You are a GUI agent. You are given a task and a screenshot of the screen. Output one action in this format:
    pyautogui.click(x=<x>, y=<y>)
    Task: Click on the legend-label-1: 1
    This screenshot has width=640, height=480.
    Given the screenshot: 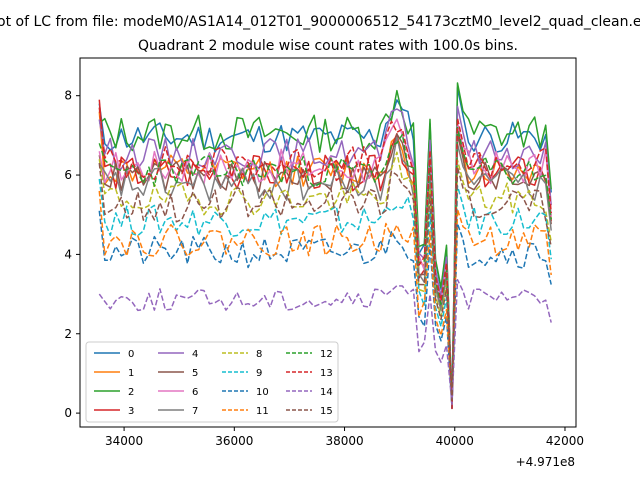 What is the action you would take?
    pyautogui.click(x=131, y=373)
    